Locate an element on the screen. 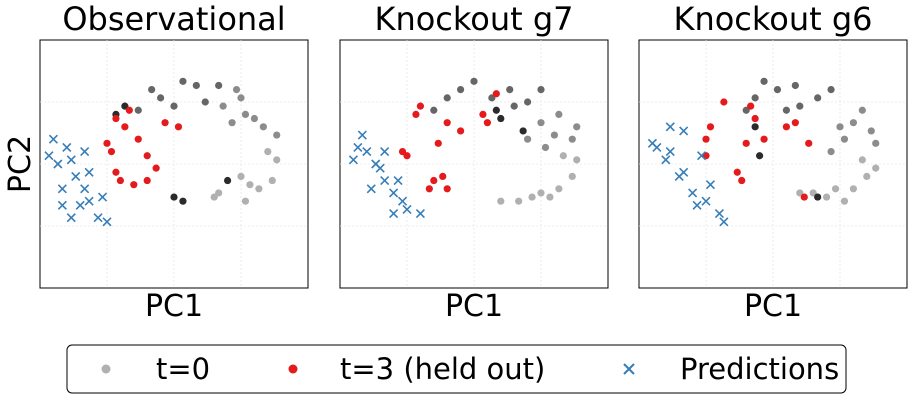 The height and width of the screenshot is (400, 913). legend-frame is located at coordinates (456, 369).